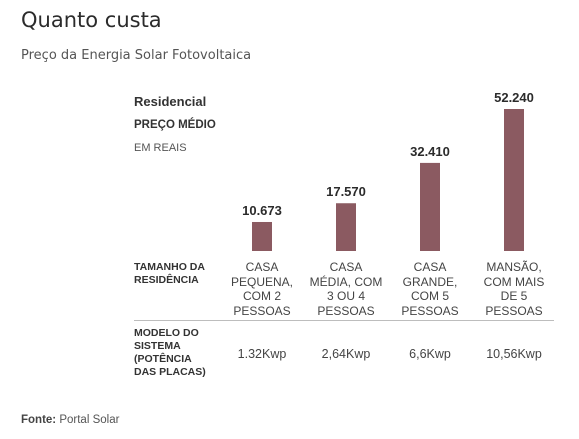 This screenshot has height=439, width=579. Describe the element at coordinates (346, 281) in the screenshot. I see `category-line: MÉDIA, COM` at that location.